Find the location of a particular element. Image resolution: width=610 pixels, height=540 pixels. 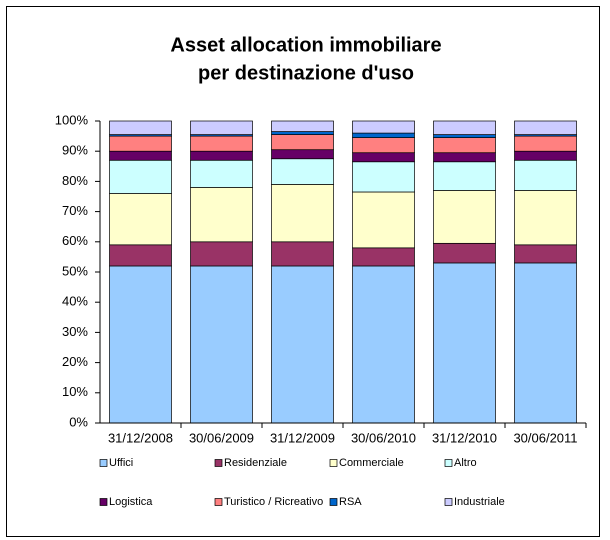

x-tick-label: 30/06/2009 is located at coordinates (221, 437).